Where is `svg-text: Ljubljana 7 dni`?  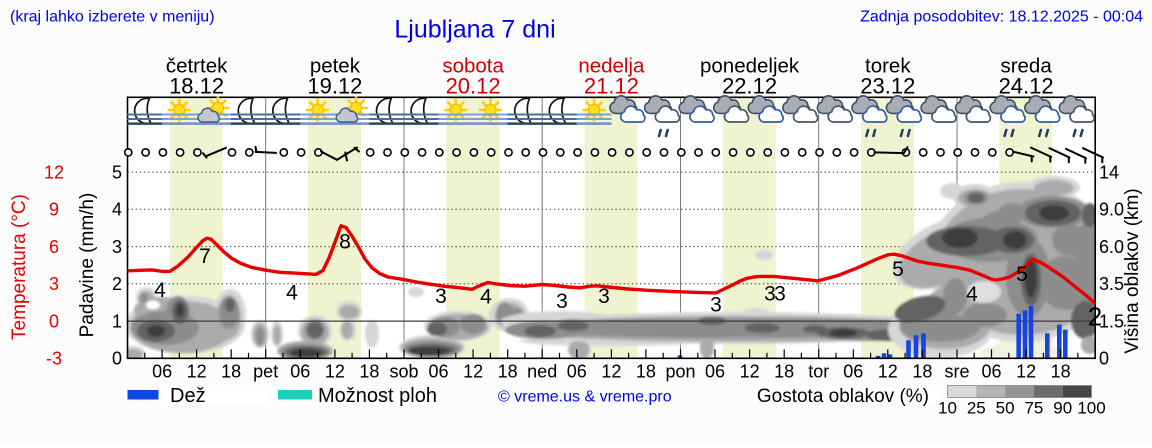 svg-text: Ljubljana 7 dni is located at coordinates (474, 30).